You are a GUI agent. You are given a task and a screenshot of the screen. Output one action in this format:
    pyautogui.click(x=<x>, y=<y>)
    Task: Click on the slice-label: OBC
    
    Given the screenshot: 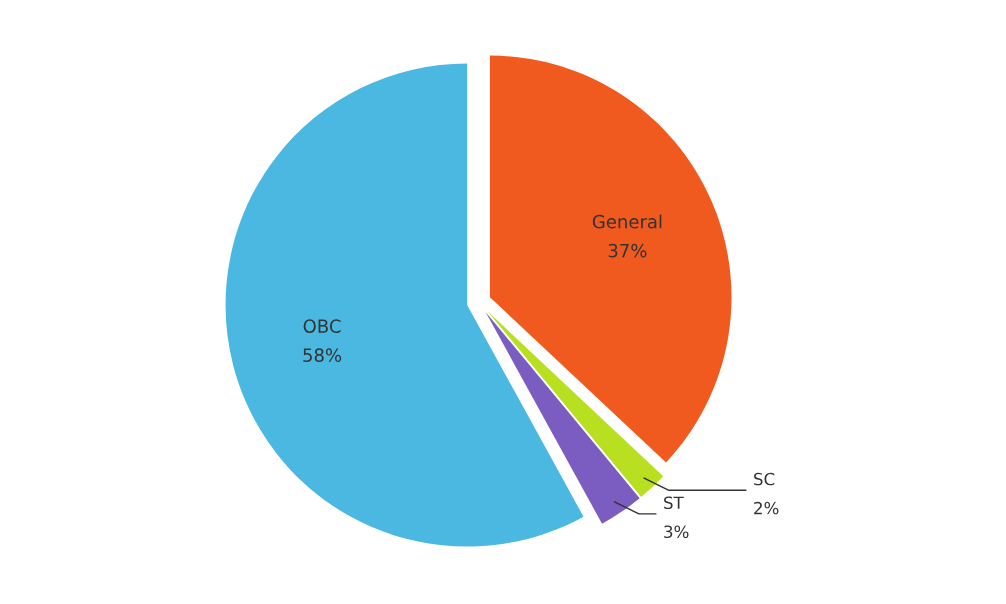 What is the action you would take?
    pyautogui.click(x=322, y=326)
    